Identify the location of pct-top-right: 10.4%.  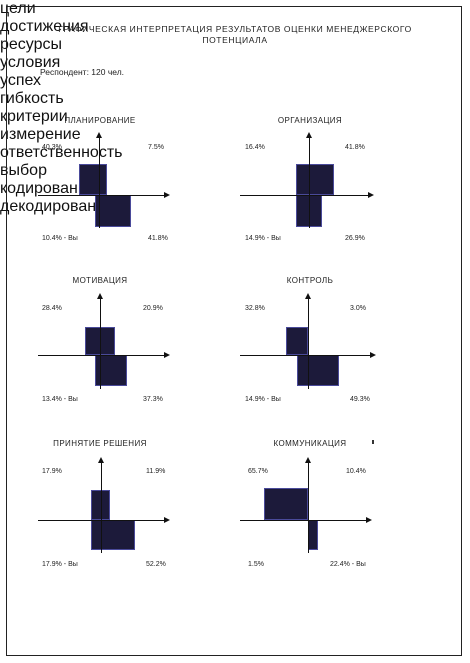
(356, 471).